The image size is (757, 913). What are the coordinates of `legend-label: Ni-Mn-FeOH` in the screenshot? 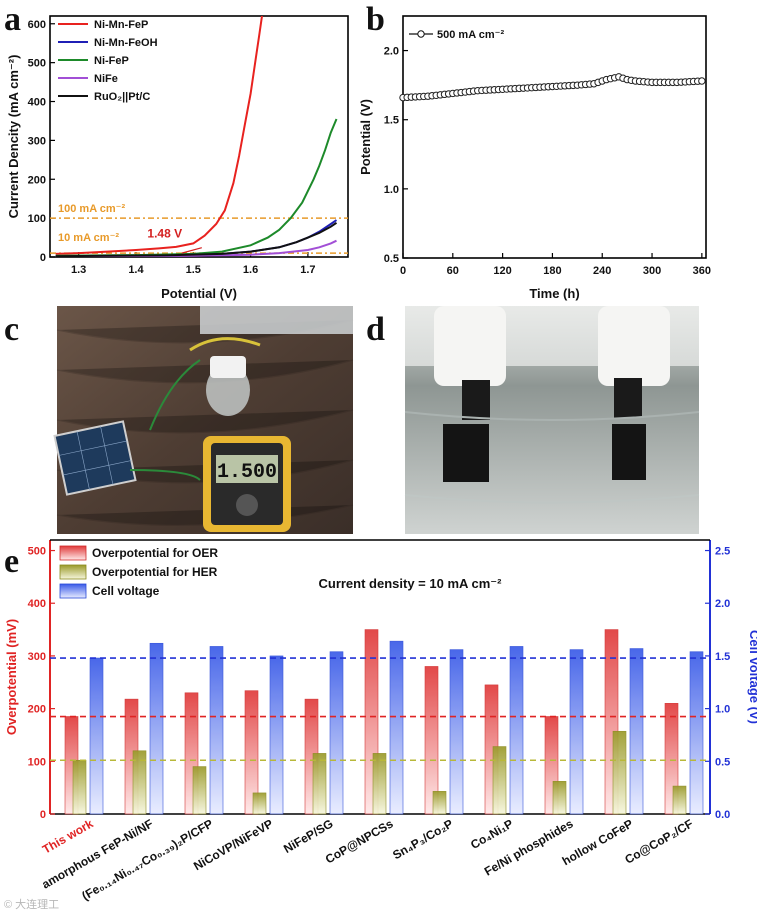 It's located at (126, 43).